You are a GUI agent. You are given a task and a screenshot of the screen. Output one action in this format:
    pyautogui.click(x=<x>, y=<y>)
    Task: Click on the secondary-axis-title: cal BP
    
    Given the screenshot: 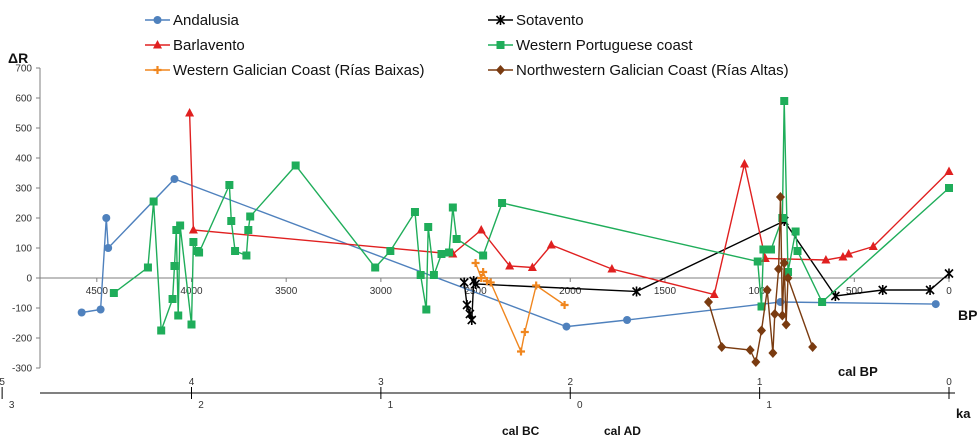 What is the action you would take?
    pyautogui.click(x=858, y=371)
    